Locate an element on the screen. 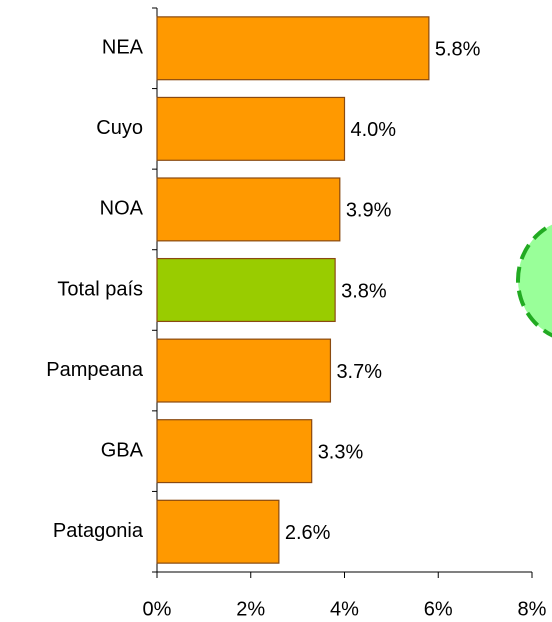 The height and width of the screenshot is (622, 552). value-label: 4.0% is located at coordinates (374, 130).